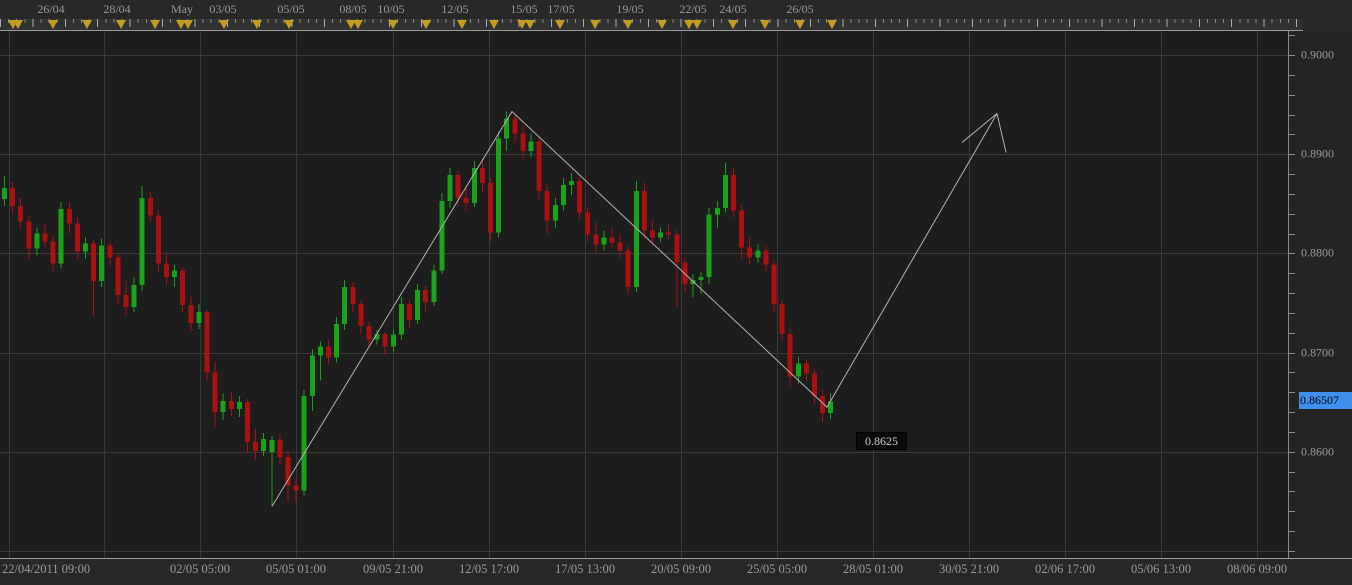 The height and width of the screenshot is (585, 1352). Describe the element at coordinates (182, 9) in the screenshot. I see `timeline-date: May` at that location.